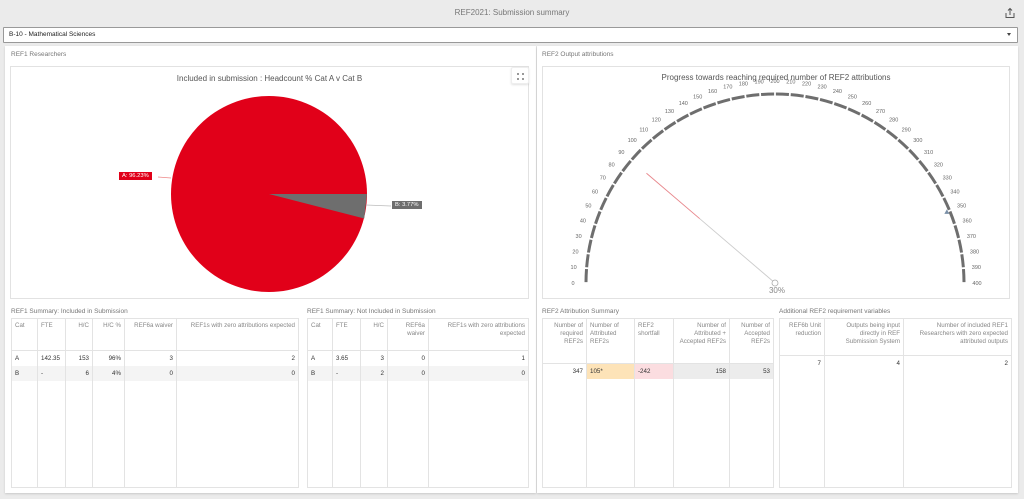 This screenshot has height=499, width=1024. Describe the element at coordinates (835, 311) in the screenshot. I see `additional-table-title: Additional REF2 requirement variables` at that location.